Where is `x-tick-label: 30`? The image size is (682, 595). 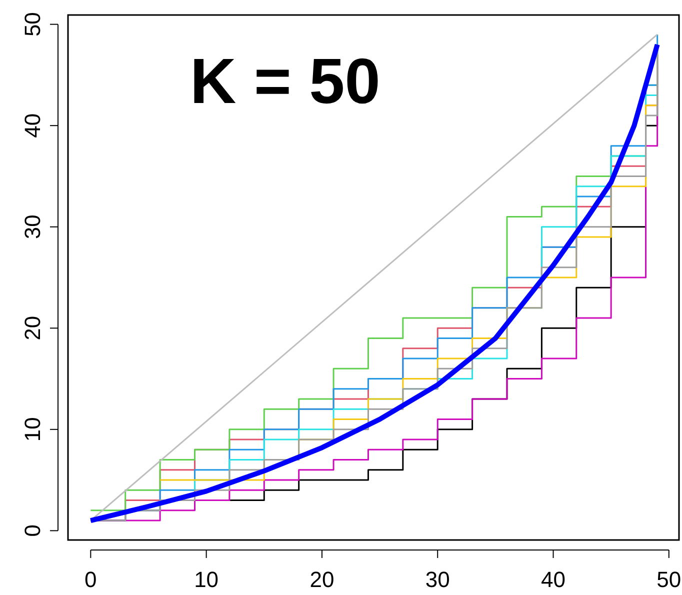 x-tick-label: 30 is located at coordinates (437, 579).